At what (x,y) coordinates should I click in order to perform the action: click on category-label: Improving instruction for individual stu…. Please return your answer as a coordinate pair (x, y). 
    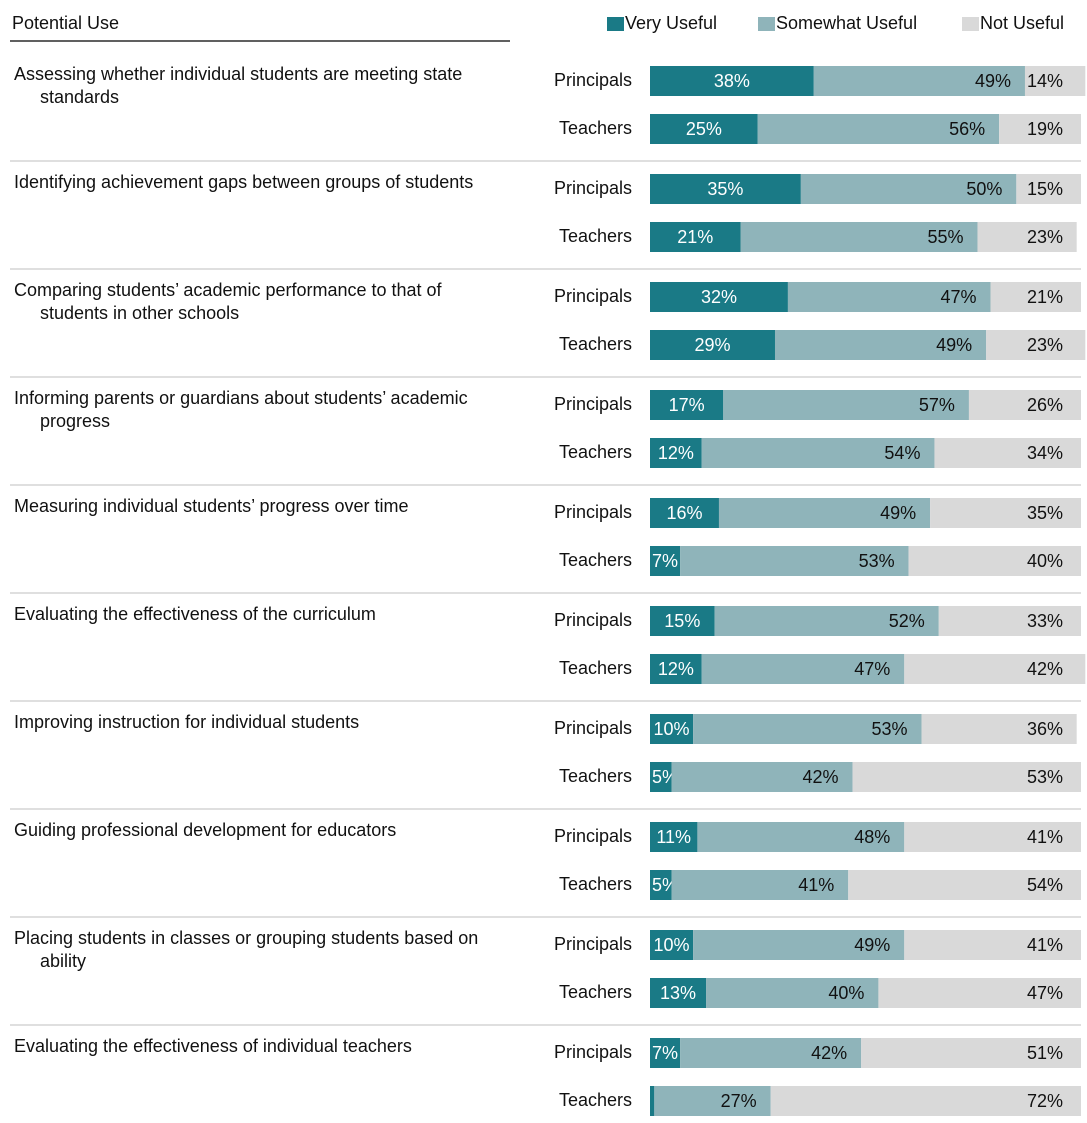
    Looking at the image, I should click on (187, 722).